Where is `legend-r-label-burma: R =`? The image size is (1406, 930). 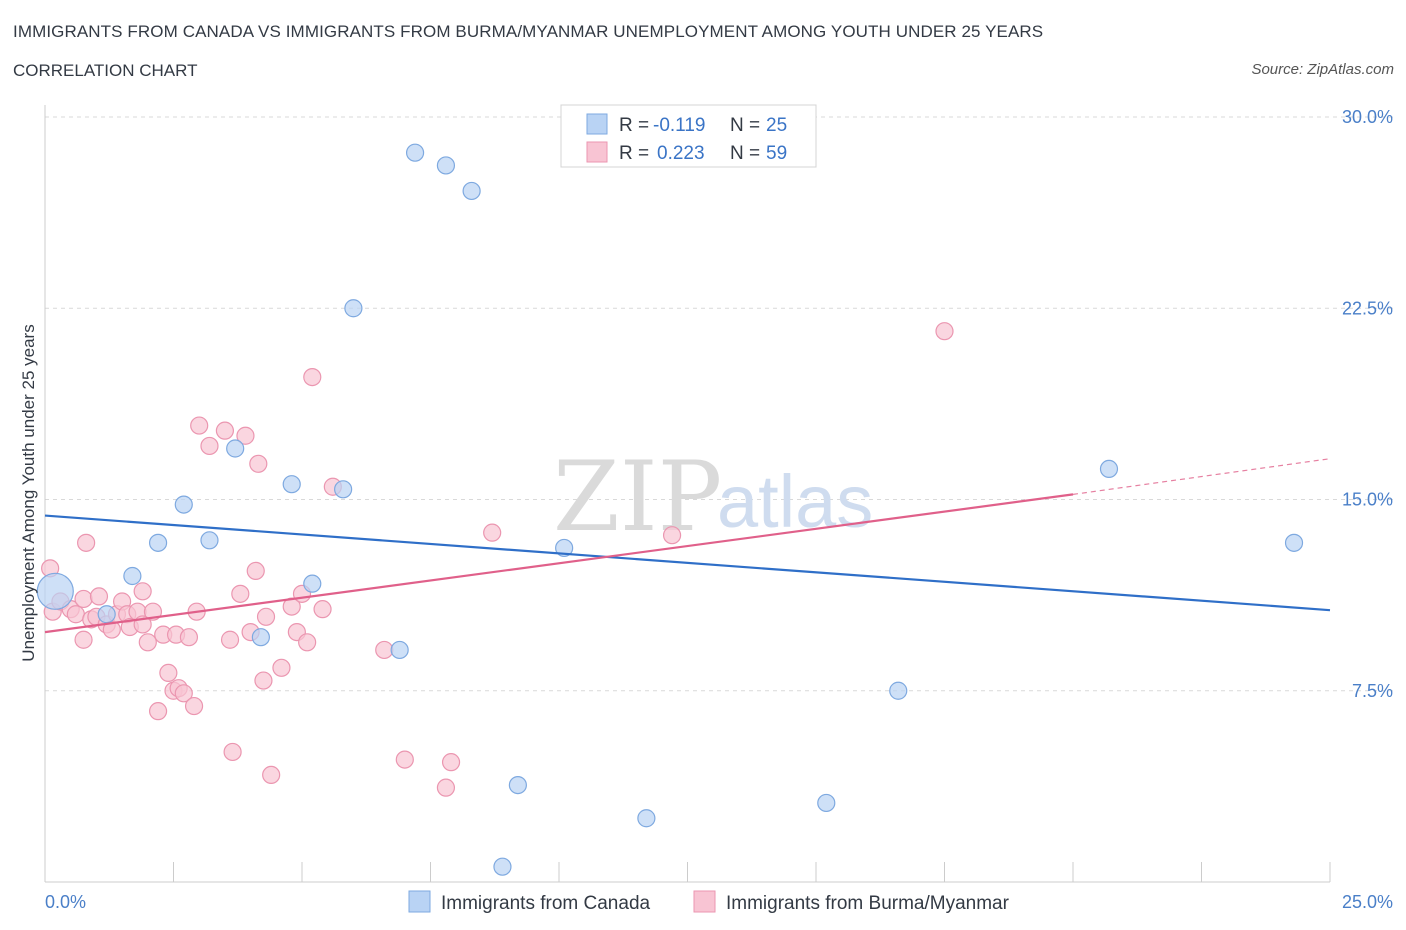 legend-r-label-burma: R = is located at coordinates (634, 153).